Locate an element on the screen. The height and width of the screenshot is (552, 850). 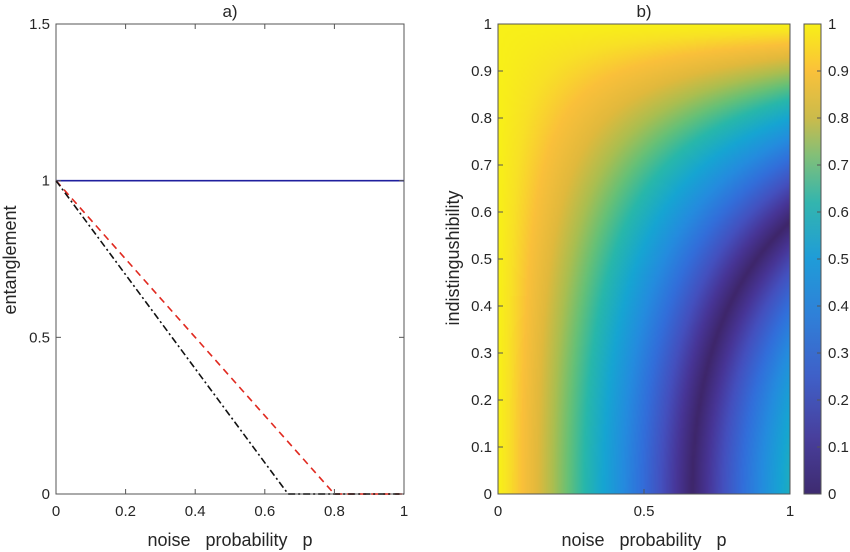
panel-b-ytick-label: 0.7 is located at coordinates (481, 165).